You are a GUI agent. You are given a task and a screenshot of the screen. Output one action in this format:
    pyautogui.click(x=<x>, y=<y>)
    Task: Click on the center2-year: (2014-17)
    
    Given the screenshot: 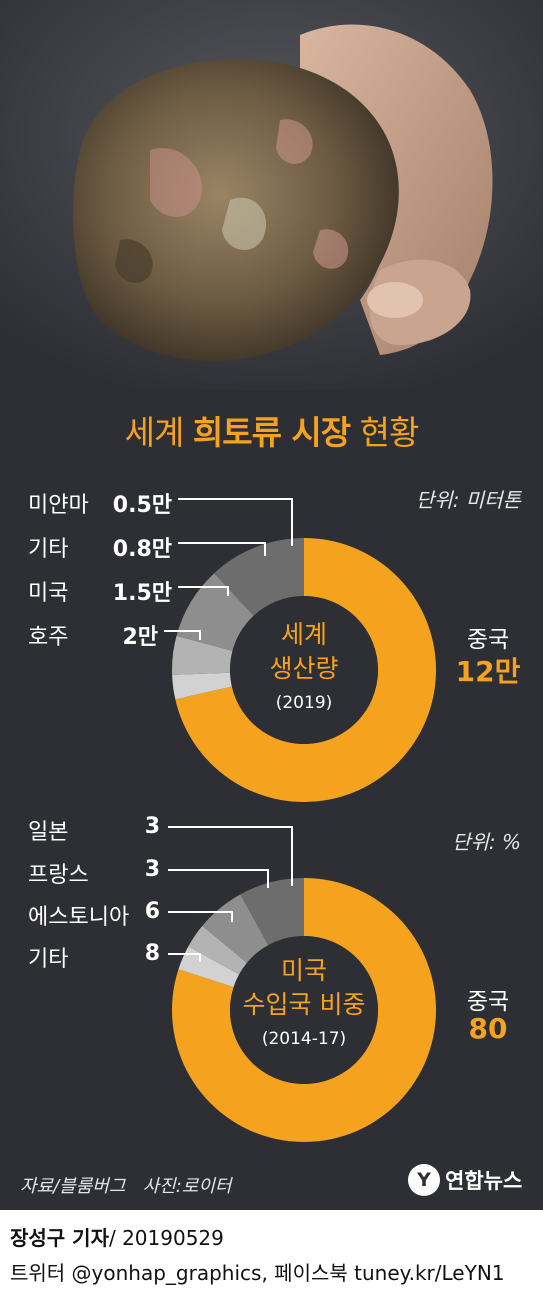 What is the action you would take?
    pyautogui.click(x=304, y=1039)
    